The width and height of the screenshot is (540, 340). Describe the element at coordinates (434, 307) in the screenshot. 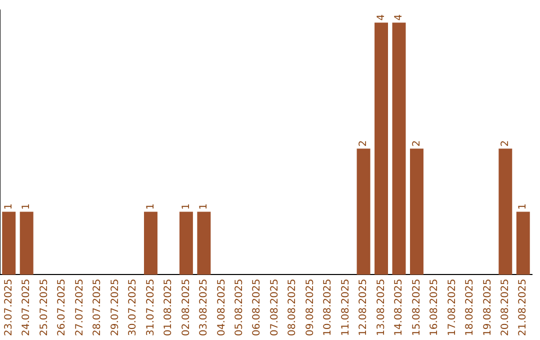

I see `x-tick-label: 16.08.2025` at that location.